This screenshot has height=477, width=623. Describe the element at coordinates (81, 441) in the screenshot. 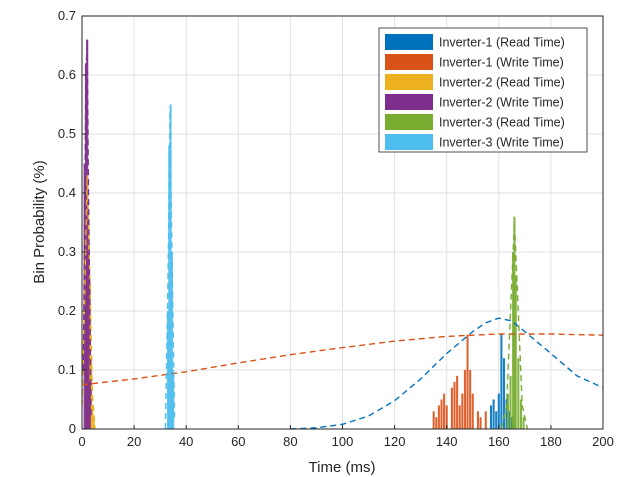

I see `x-tick-label: 0` at that location.